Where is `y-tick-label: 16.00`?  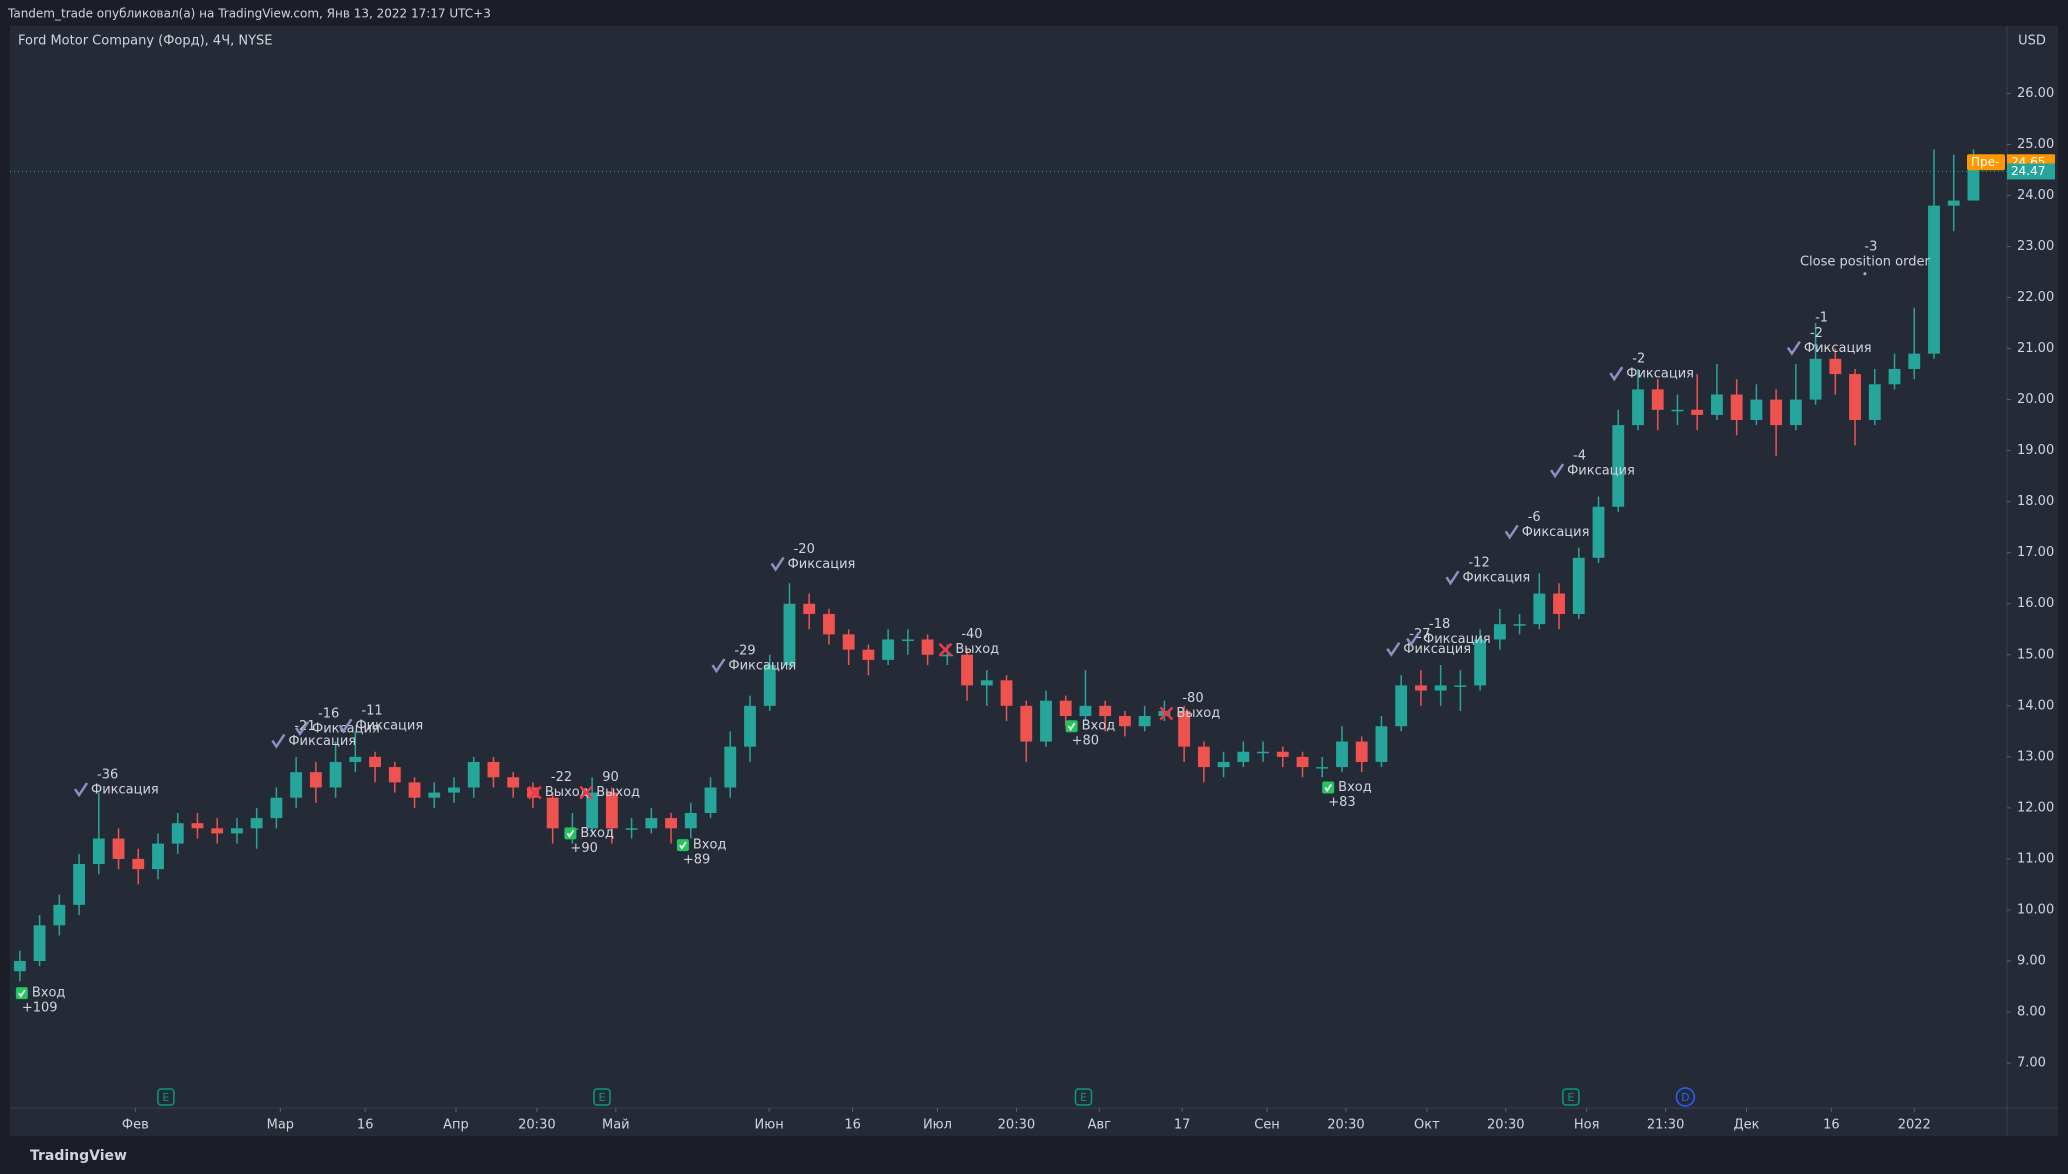
y-tick-label: 16.00 is located at coordinates (2035, 603).